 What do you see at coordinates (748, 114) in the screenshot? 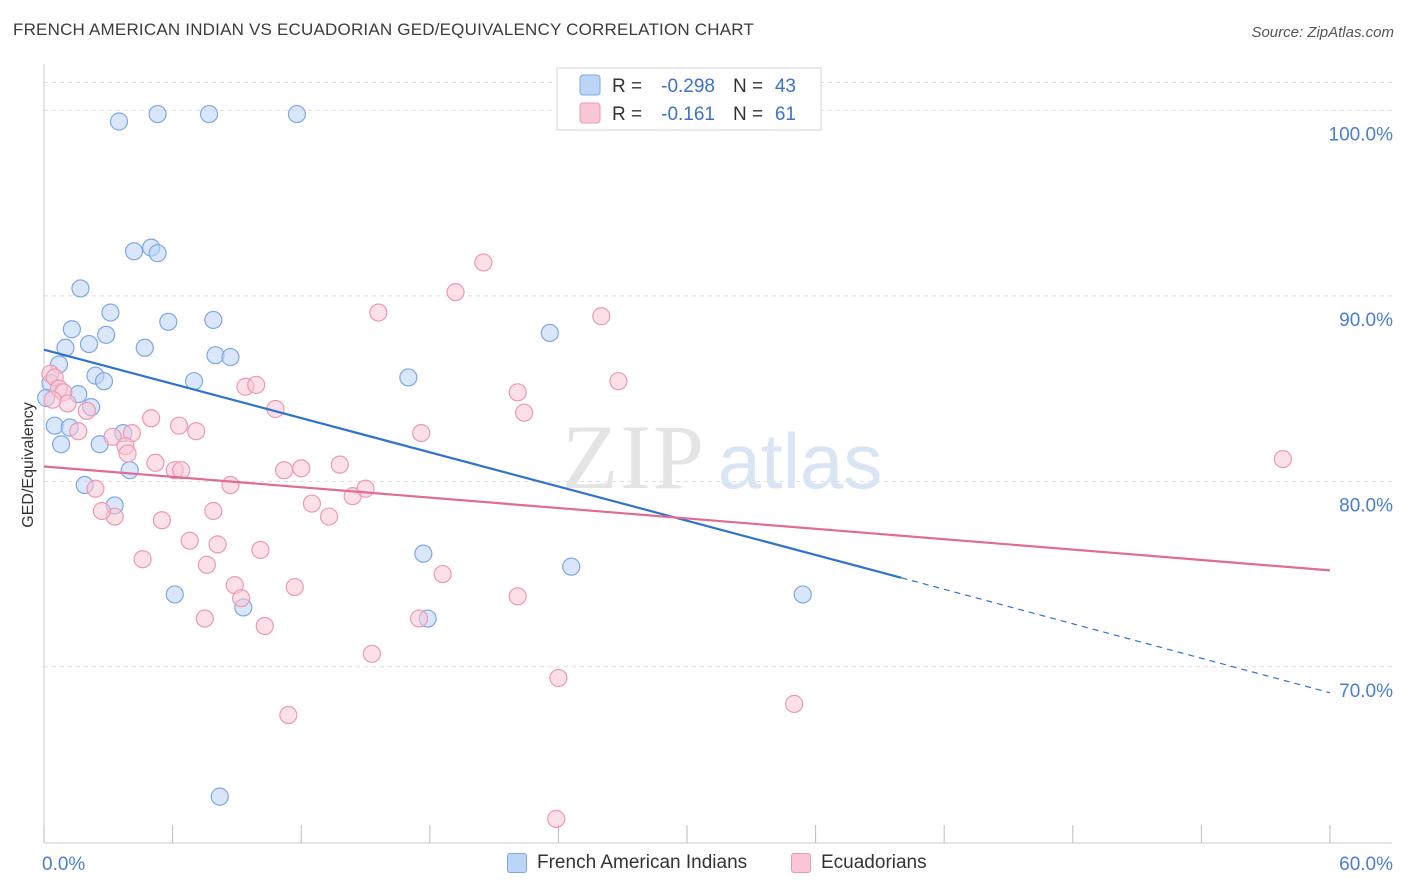
I see `stats-n-label-2: N =` at bounding box center [748, 114].